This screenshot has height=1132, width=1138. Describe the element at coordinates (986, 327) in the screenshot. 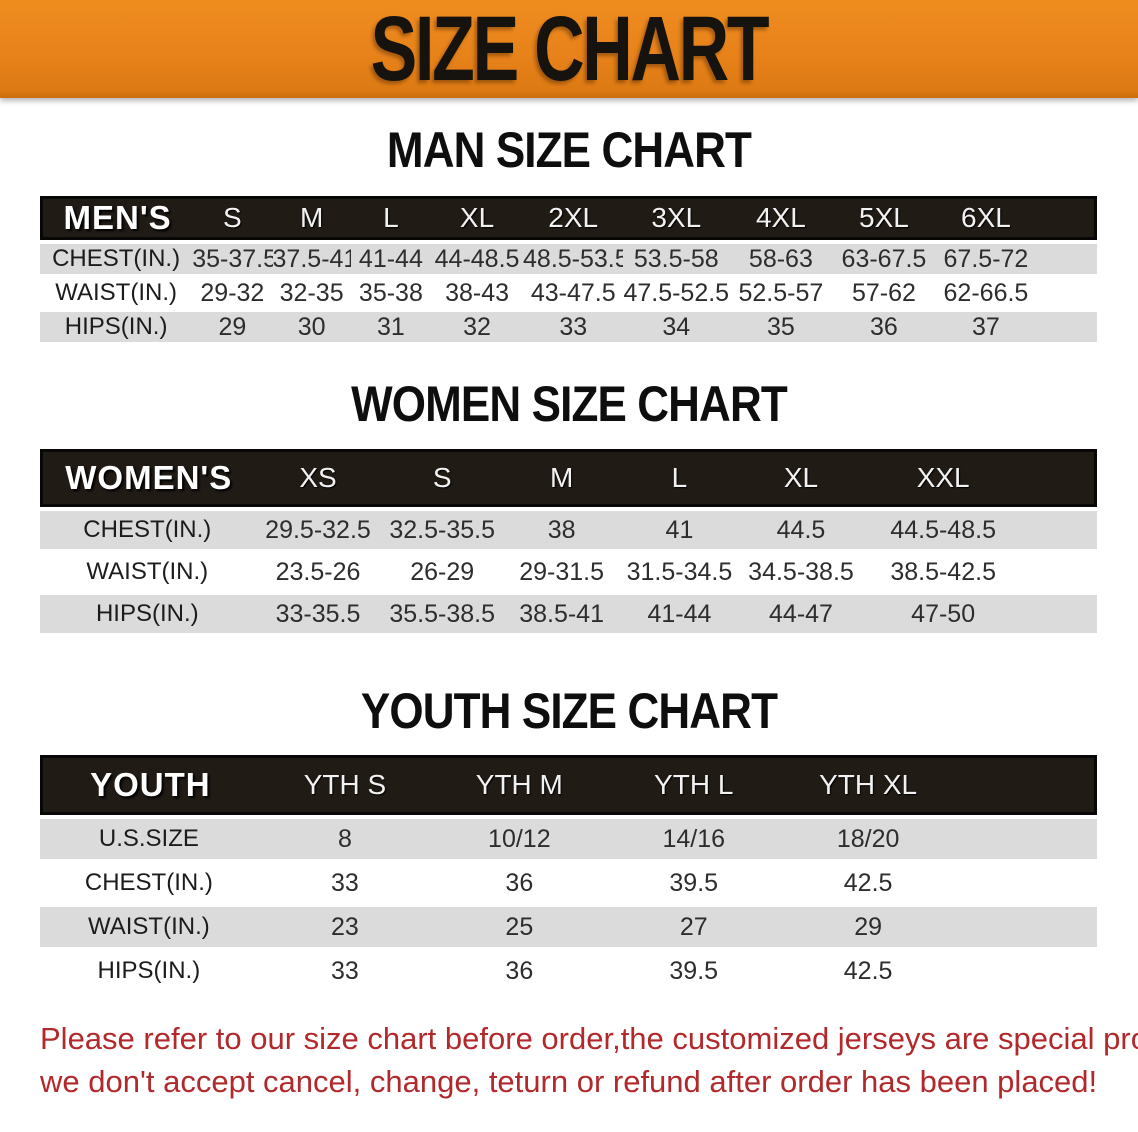

I see `measurement-cell: 37` at that location.